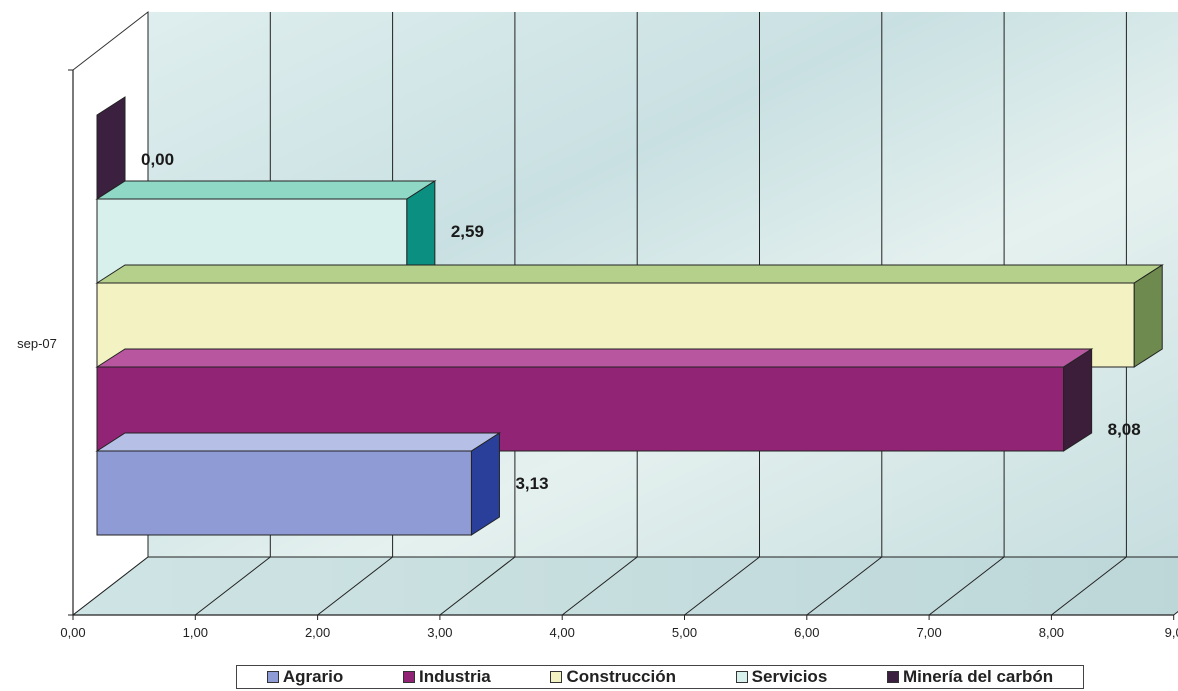 This screenshot has width=1178, height=691. What do you see at coordinates (439, 632) in the screenshot?
I see `x-tick-label: 3,00` at bounding box center [439, 632].